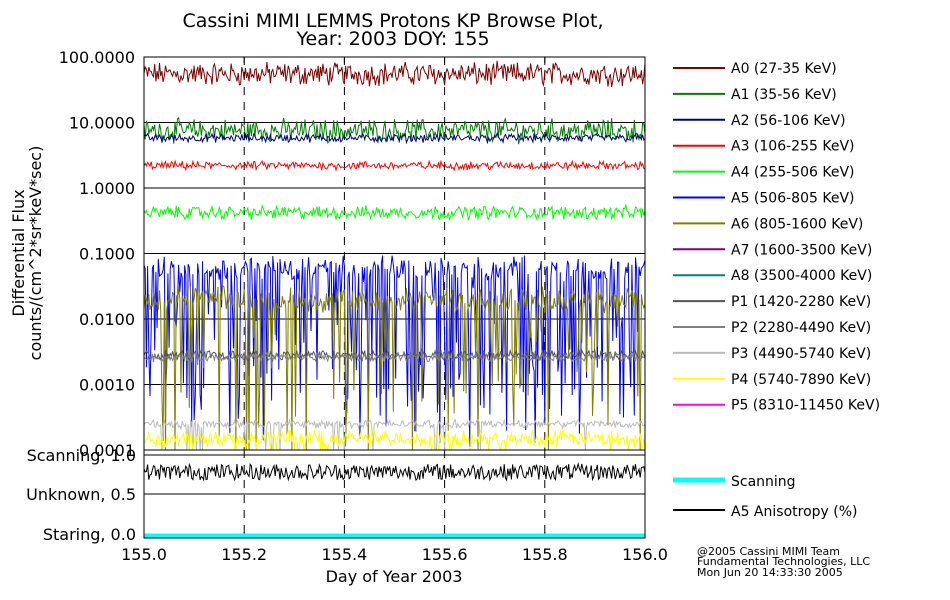  I want to click on lower-legend: Scanning A5 Anisotropy (%), so click(765, 497).